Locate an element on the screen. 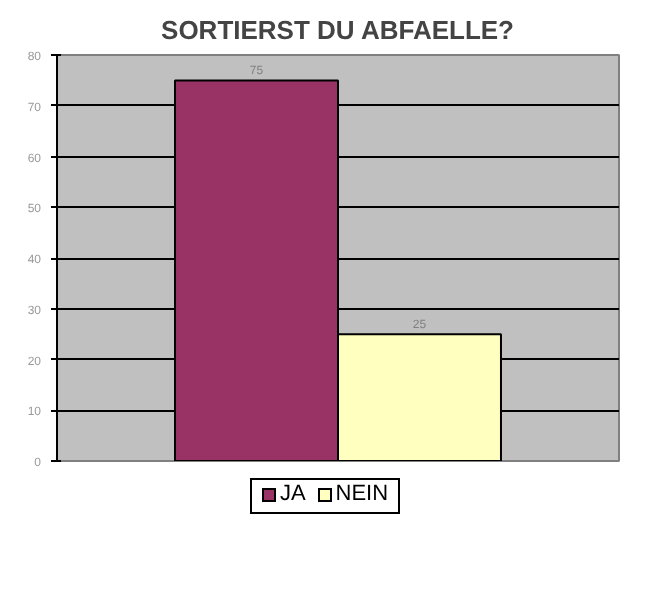 The width and height of the screenshot is (650, 590). legend-label: NEIN is located at coordinates (362, 495).